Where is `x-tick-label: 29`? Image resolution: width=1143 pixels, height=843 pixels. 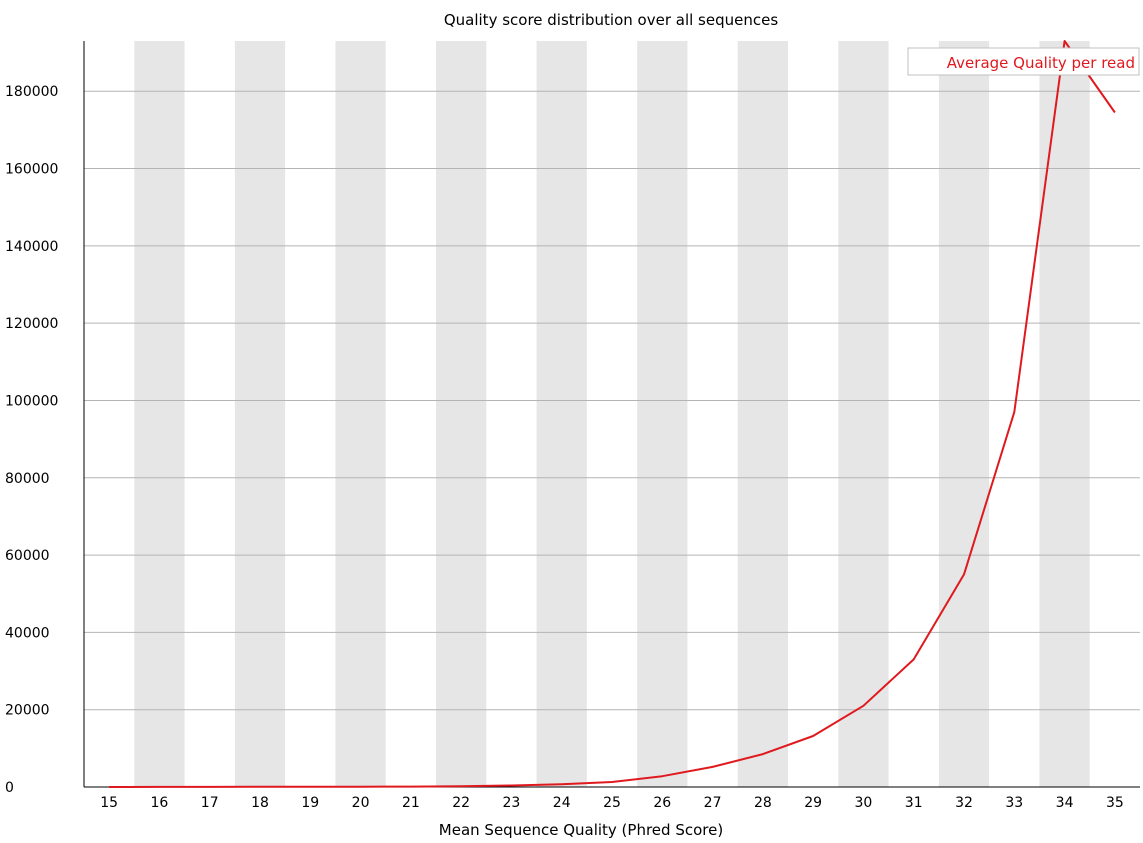 x-tick-label: 29 is located at coordinates (813, 803).